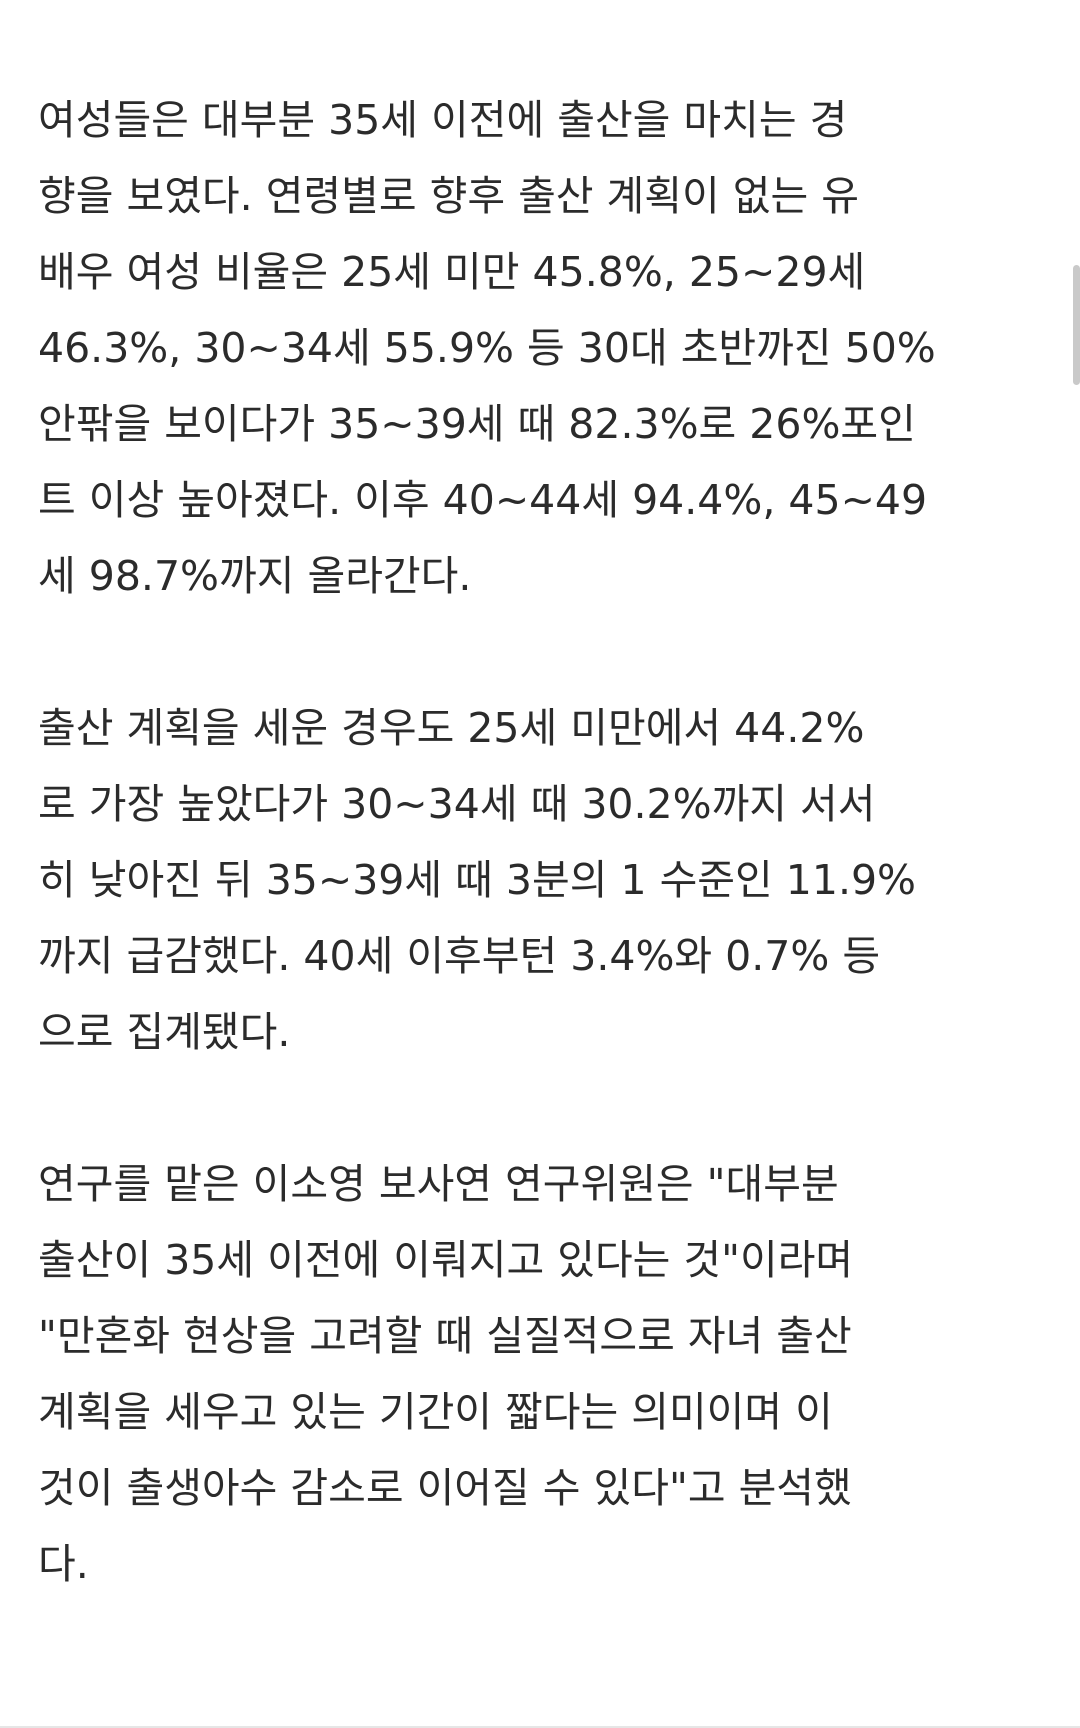 The height and width of the screenshot is (1728, 1080). Describe the element at coordinates (443, 120) in the screenshot. I see `text-line: 여성들은 대부분 35세 이전에 출산을 마치는 경` at that location.